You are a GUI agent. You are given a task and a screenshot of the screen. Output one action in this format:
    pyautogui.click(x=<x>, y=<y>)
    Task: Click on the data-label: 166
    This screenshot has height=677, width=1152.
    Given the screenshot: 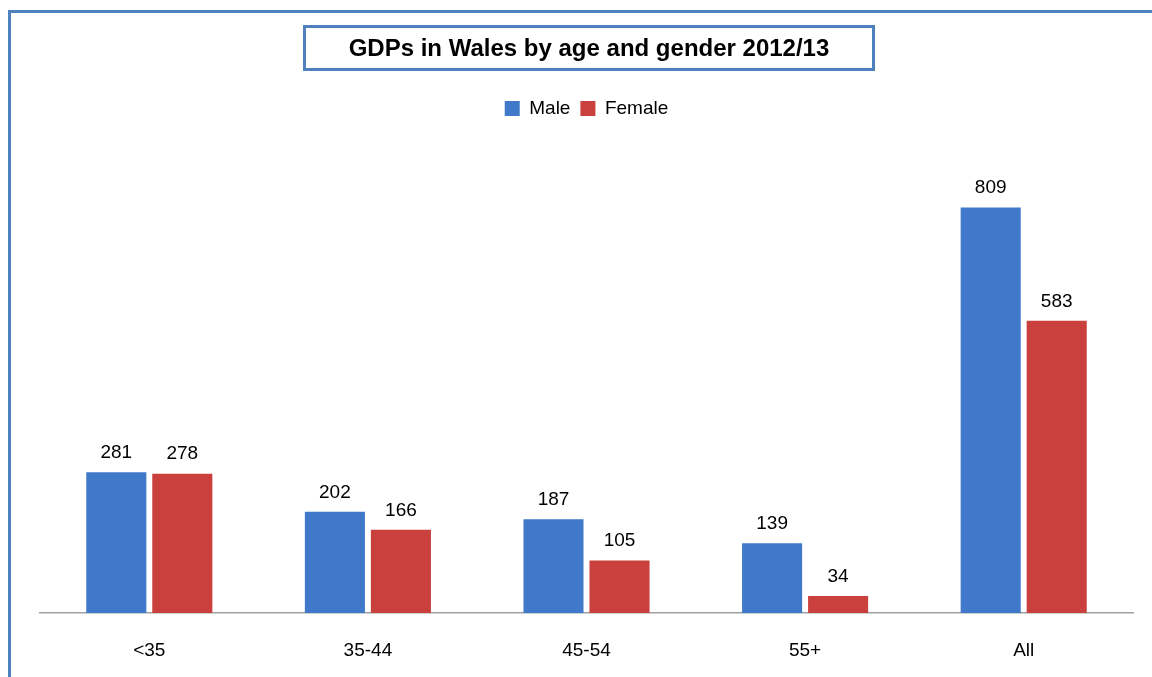 What is the action you would take?
    pyautogui.click(x=401, y=509)
    